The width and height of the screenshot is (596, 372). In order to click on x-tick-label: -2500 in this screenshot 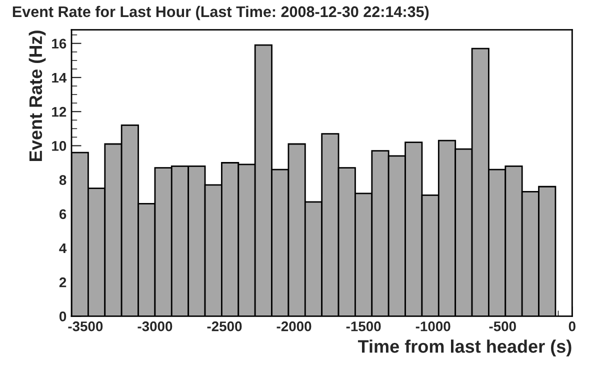, I will do `click(224, 326)`.